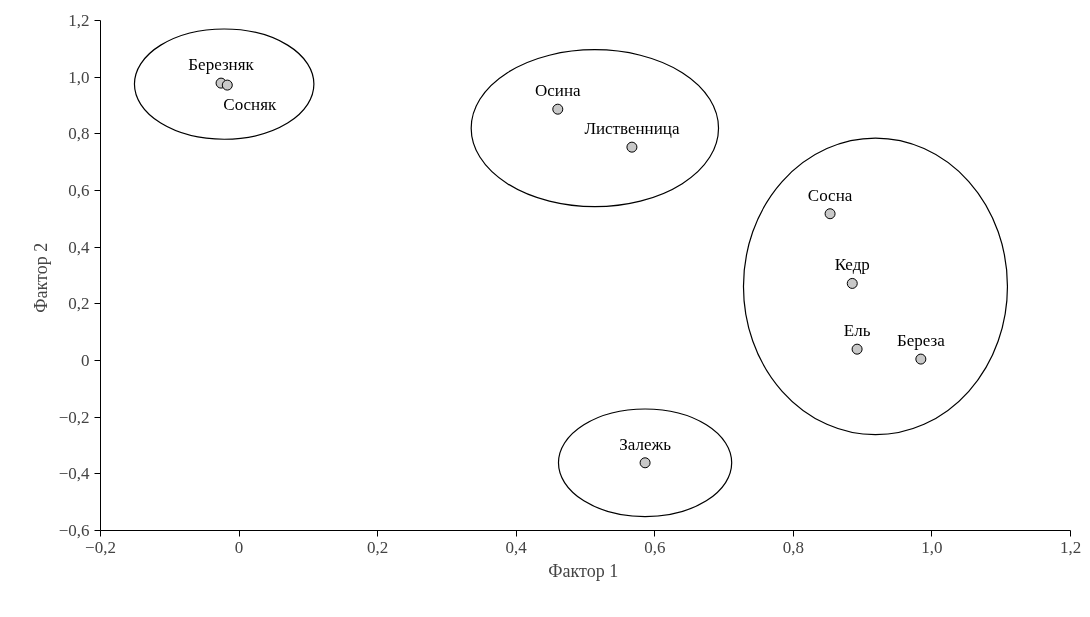  What do you see at coordinates (74, 530) in the screenshot?
I see `y-tick-label: −0,6` at bounding box center [74, 530].